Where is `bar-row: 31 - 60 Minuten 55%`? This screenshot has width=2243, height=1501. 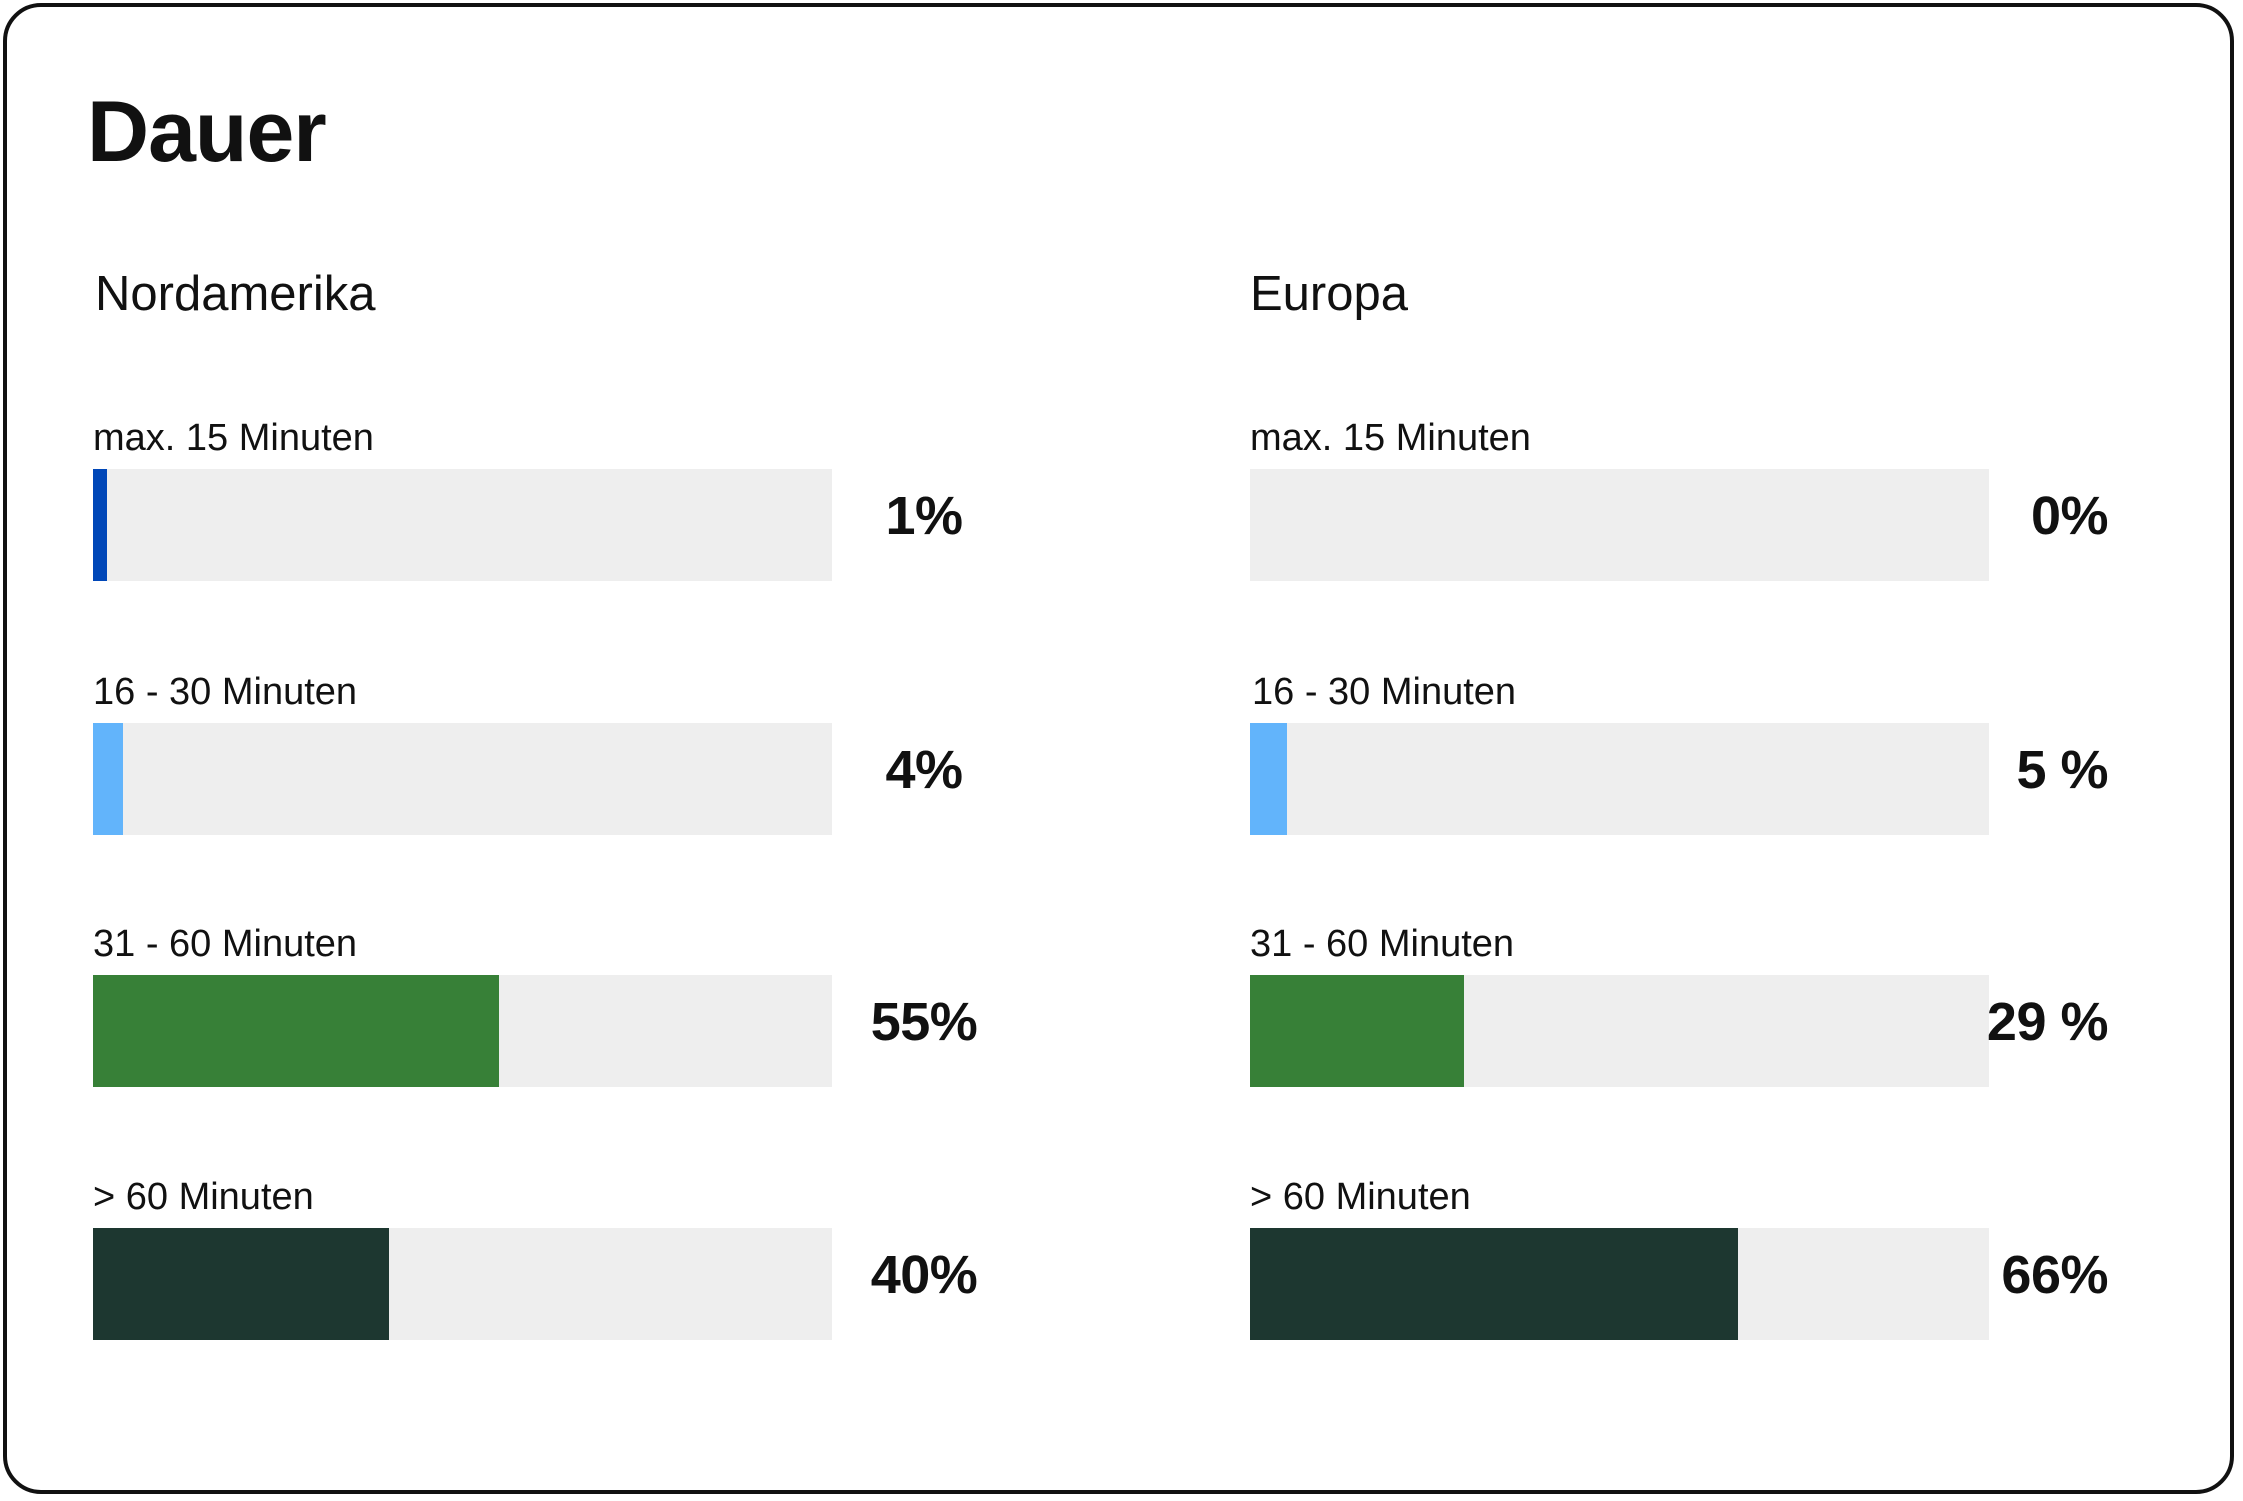 bar-row: 31 - 60 Minuten 55% is located at coordinates (543, 1025).